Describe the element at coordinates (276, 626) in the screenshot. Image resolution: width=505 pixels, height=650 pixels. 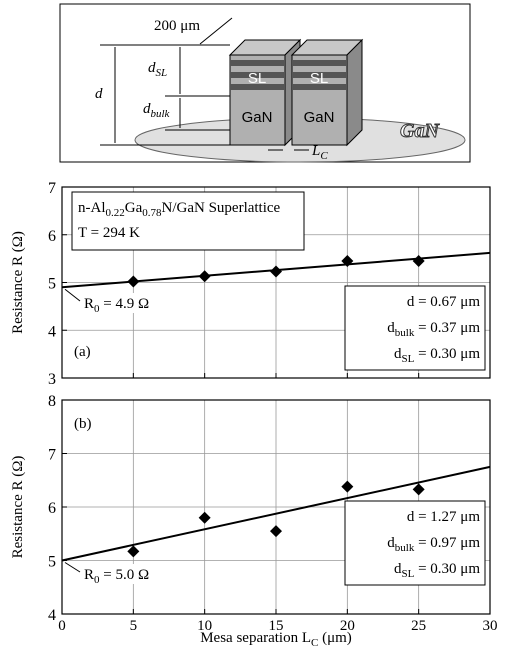
I see `x-tick-label: 15` at that location.